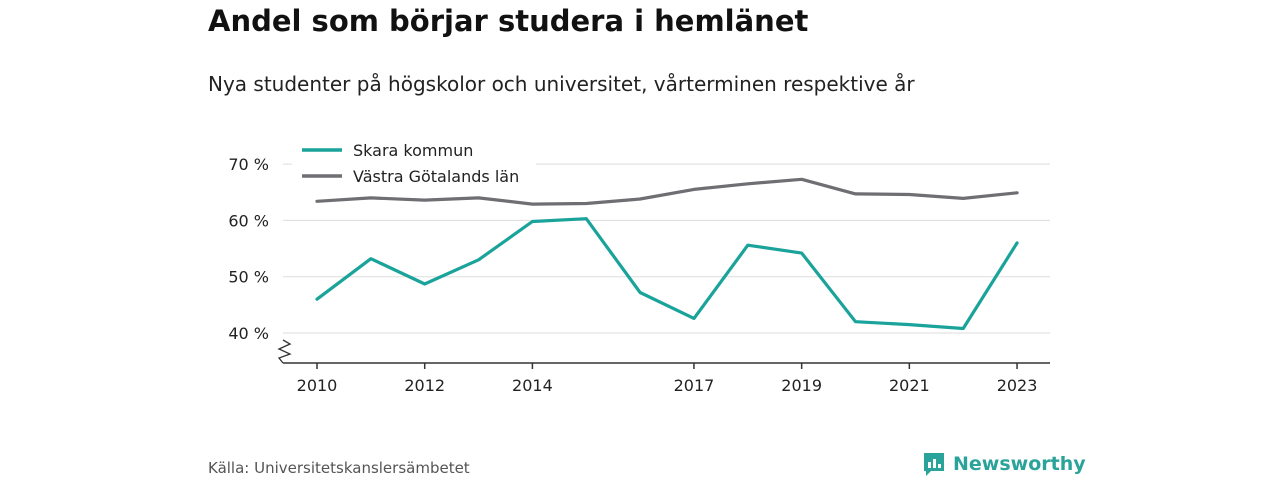  What do you see at coordinates (248, 249) in the screenshot?
I see `y-axis-ticks: 40 % 50 % 60 % 70 %` at bounding box center [248, 249].